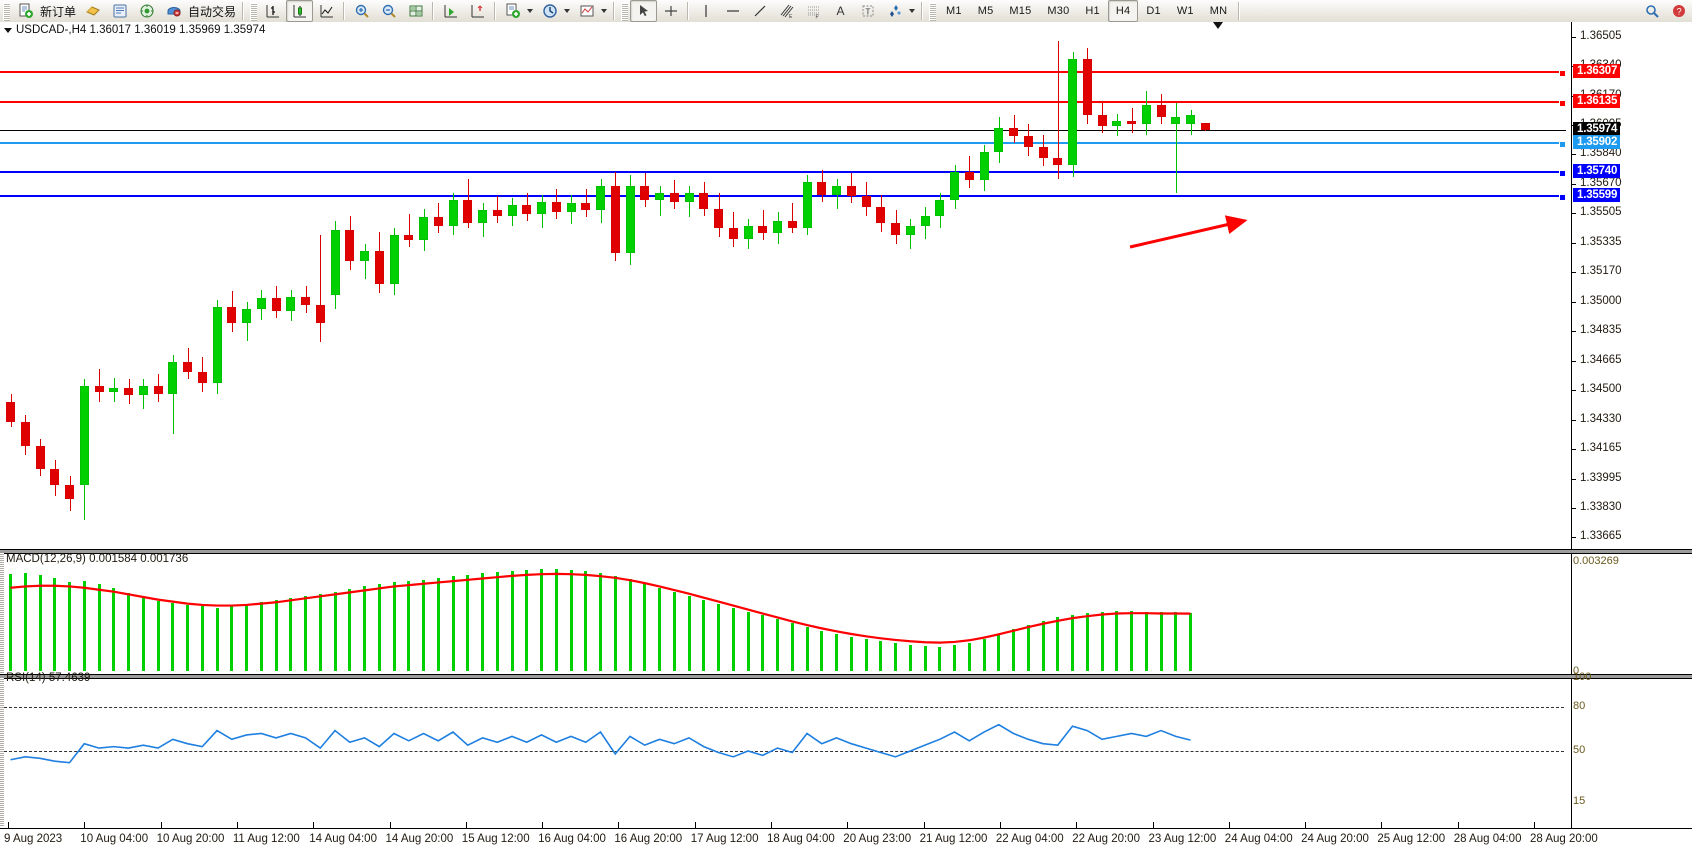 The height and width of the screenshot is (851, 1692). Describe the element at coordinates (477, 11) in the screenshot. I see `chart-shift-icon` at that location.